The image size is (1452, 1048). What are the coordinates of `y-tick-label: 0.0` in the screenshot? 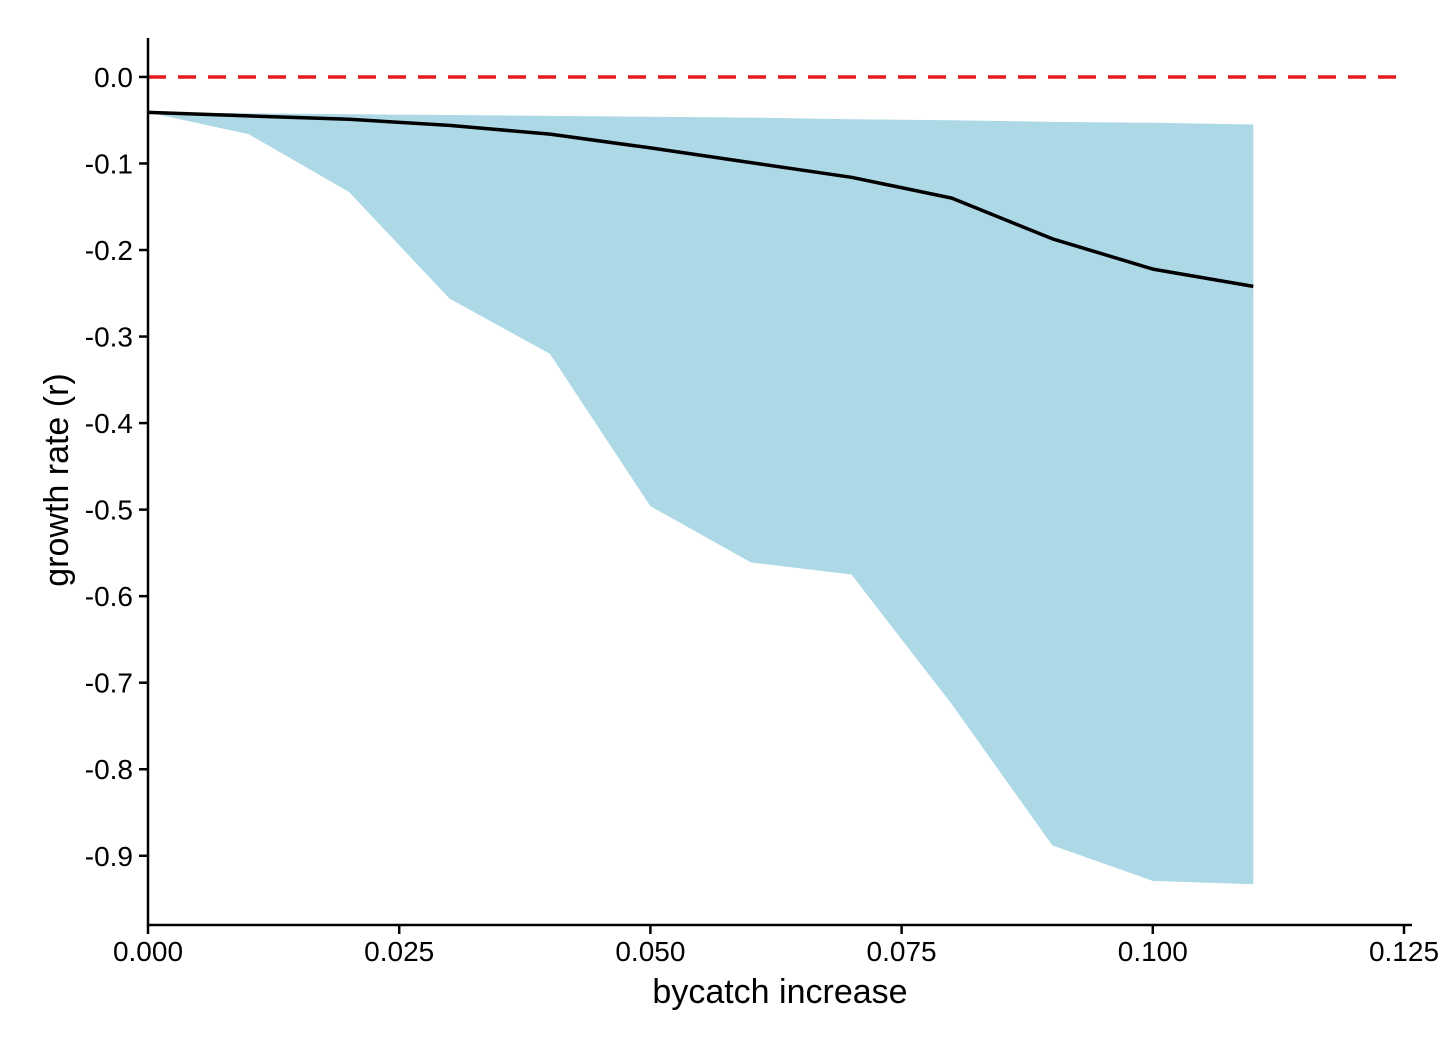 It's located at (113, 77).